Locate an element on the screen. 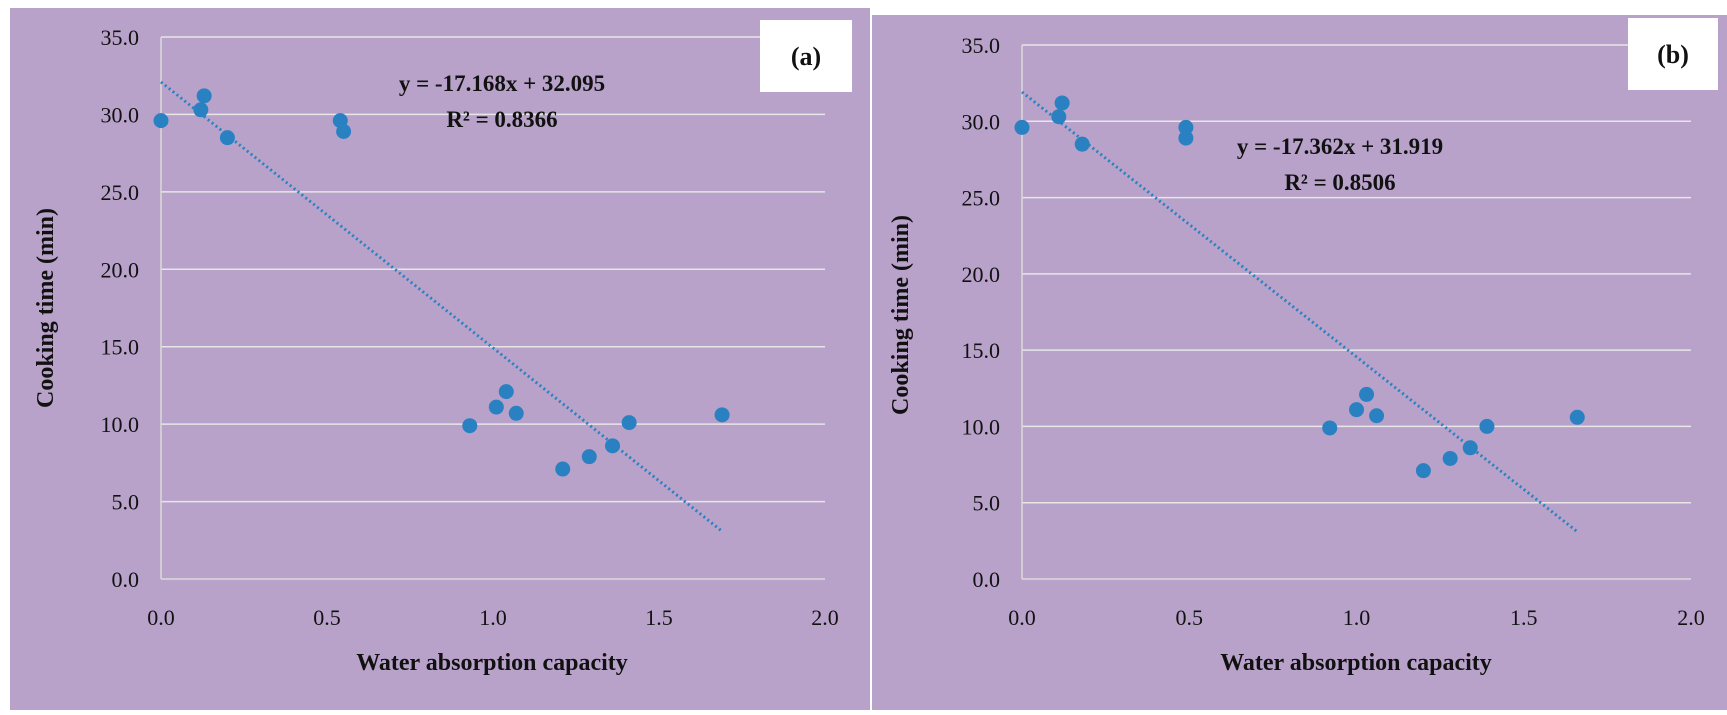  trend-equation: y = -17.362x + 31.919 is located at coordinates (1340, 146).